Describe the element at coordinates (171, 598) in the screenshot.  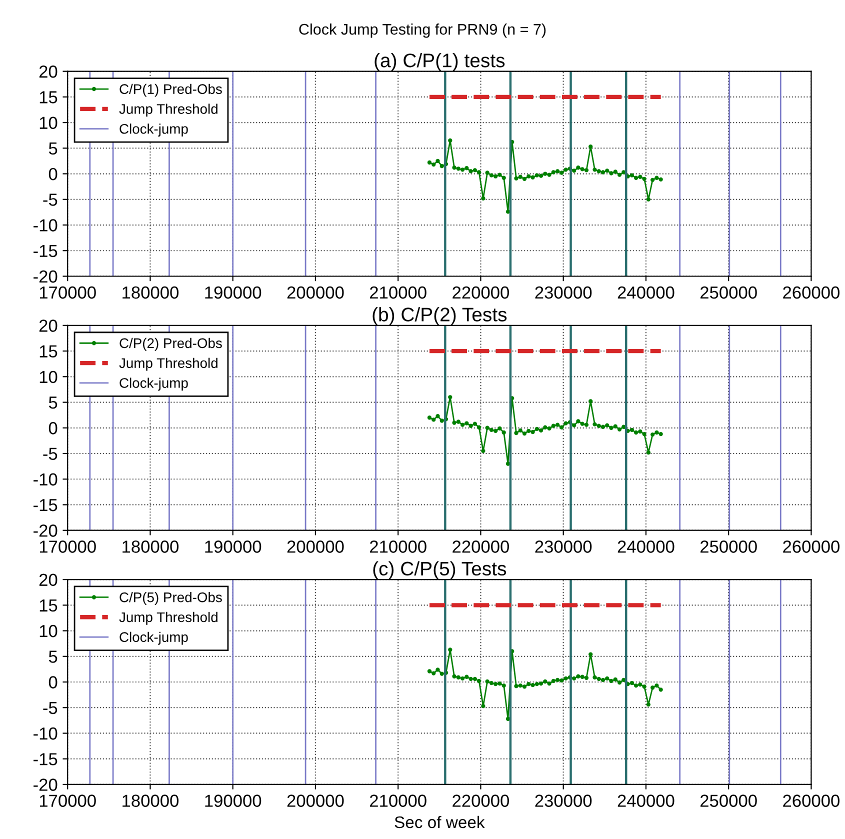
I see `legend-label: C/P(5) Pred-Obs` at that location.